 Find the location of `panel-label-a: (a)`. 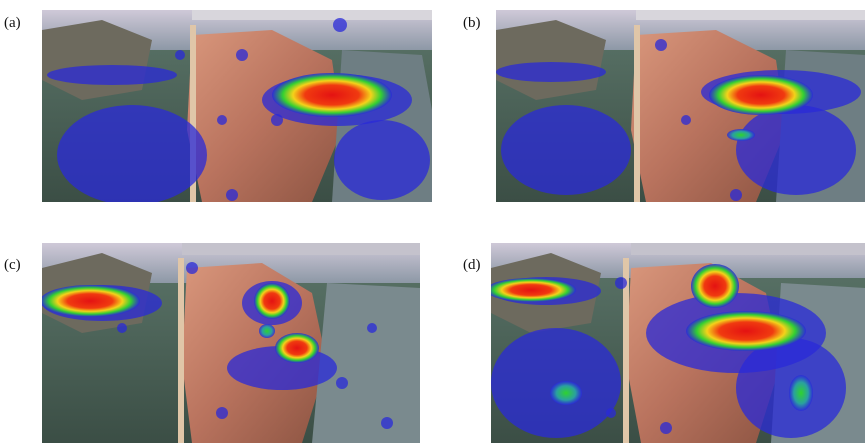

panel-label-a: (a) is located at coordinates (12, 23).